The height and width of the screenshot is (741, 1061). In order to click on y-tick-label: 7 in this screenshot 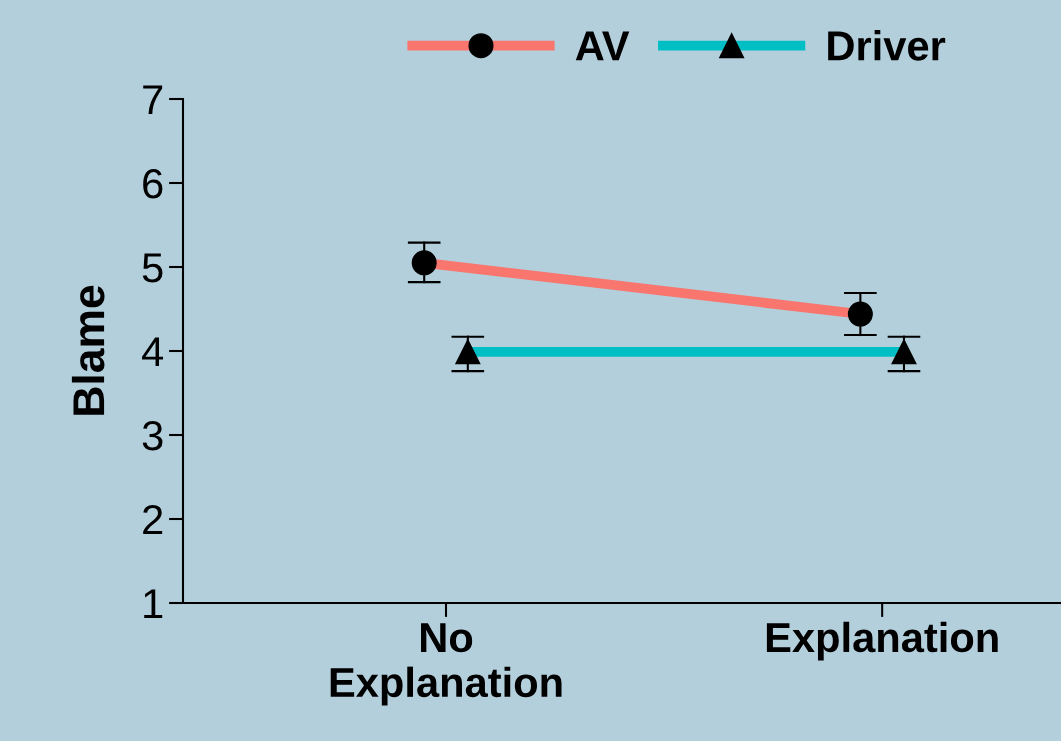, I will do `click(153, 100)`.